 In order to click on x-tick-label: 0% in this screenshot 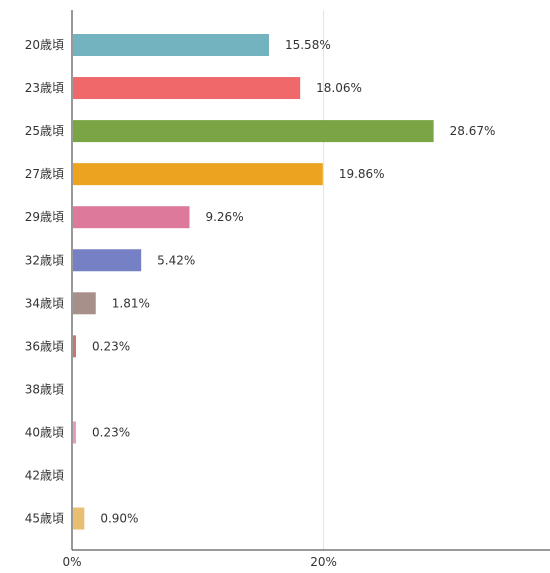, I will do `click(71, 562)`.